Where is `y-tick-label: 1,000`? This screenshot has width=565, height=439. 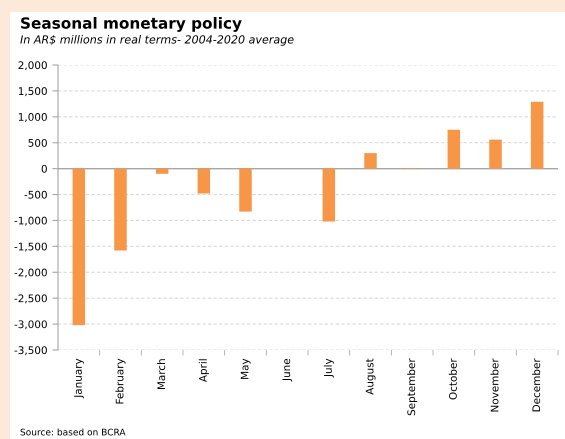 y-tick-label: 1,000 is located at coordinates (32, 117).